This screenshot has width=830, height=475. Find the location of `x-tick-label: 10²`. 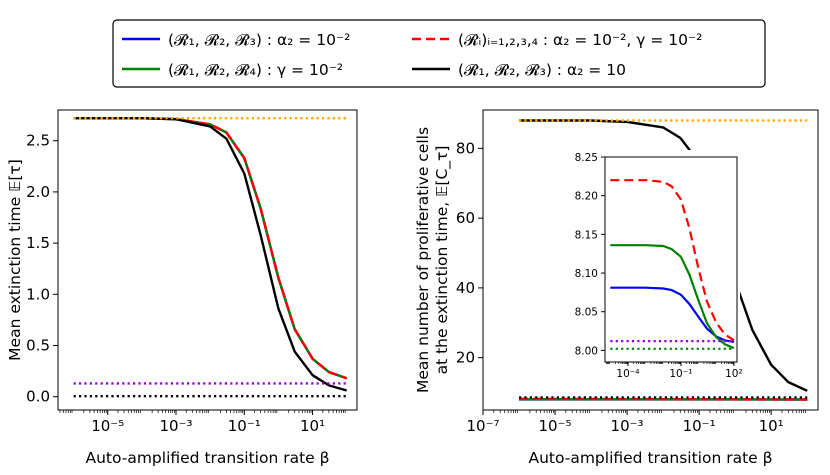

x-tick-label: 10² is located at coordinates (734, 374).